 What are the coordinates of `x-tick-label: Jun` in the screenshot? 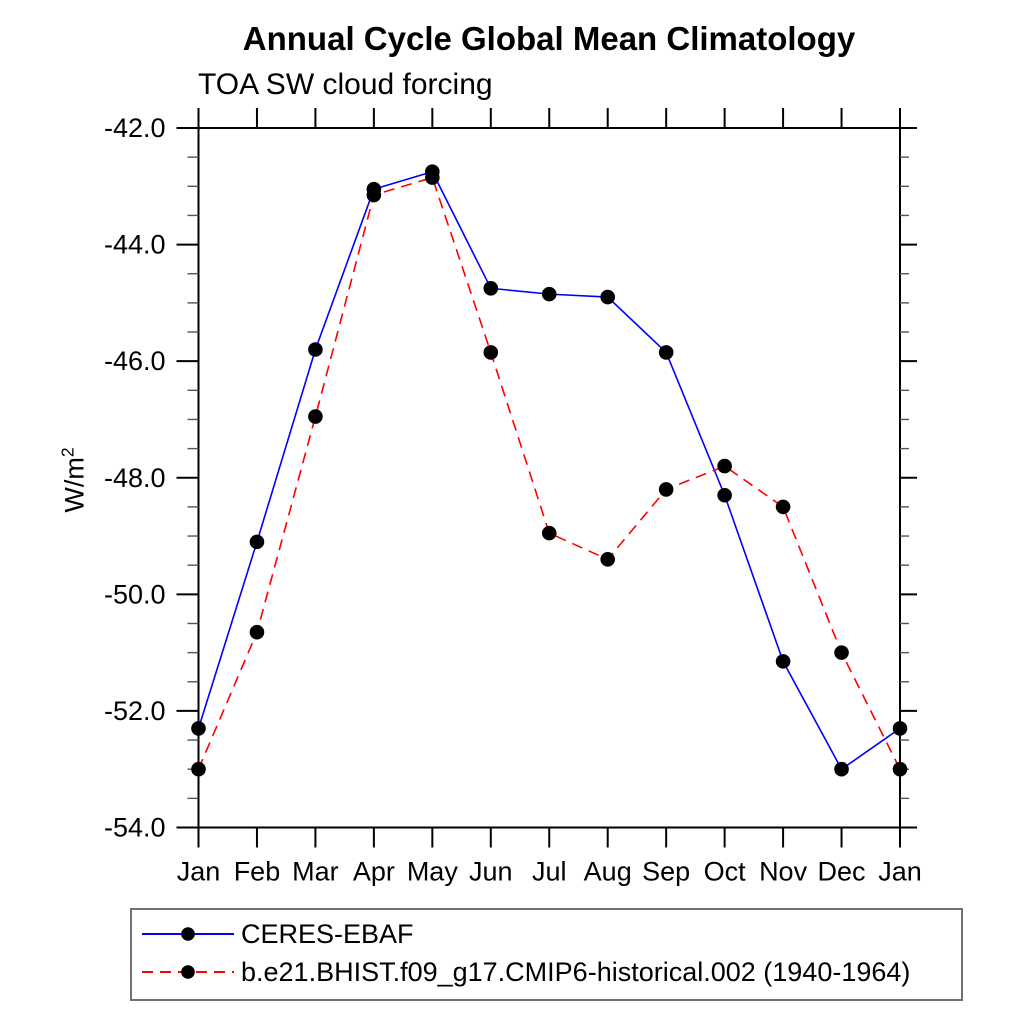 It's located at (491, 872).